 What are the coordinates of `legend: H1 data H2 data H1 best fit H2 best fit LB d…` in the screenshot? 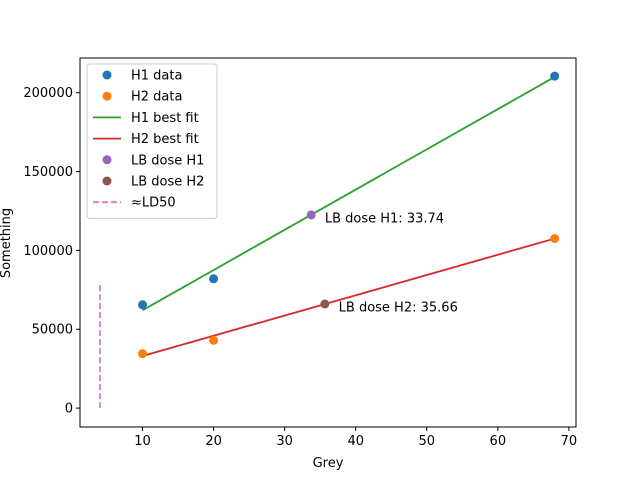 It's located at (152, 141).